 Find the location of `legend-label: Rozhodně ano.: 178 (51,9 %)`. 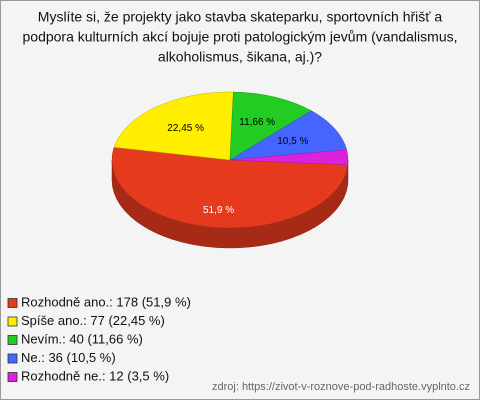

legend-label: Rozhodně ano.: 178 (51,9 %) is located at coordinates (106, 301).